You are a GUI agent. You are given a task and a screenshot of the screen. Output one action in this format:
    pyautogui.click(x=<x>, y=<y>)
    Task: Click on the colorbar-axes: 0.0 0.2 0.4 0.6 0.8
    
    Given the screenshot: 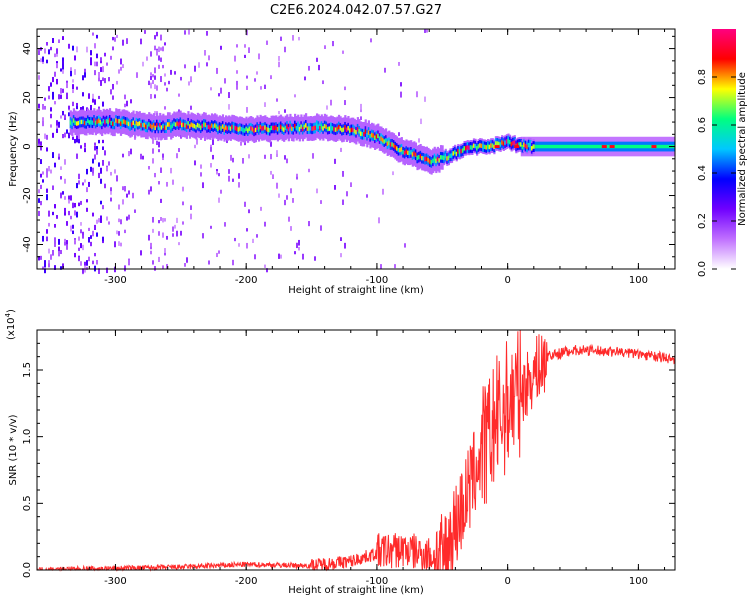 What is the action you would take?
    pyautogui.click(x=716, y=173)
    